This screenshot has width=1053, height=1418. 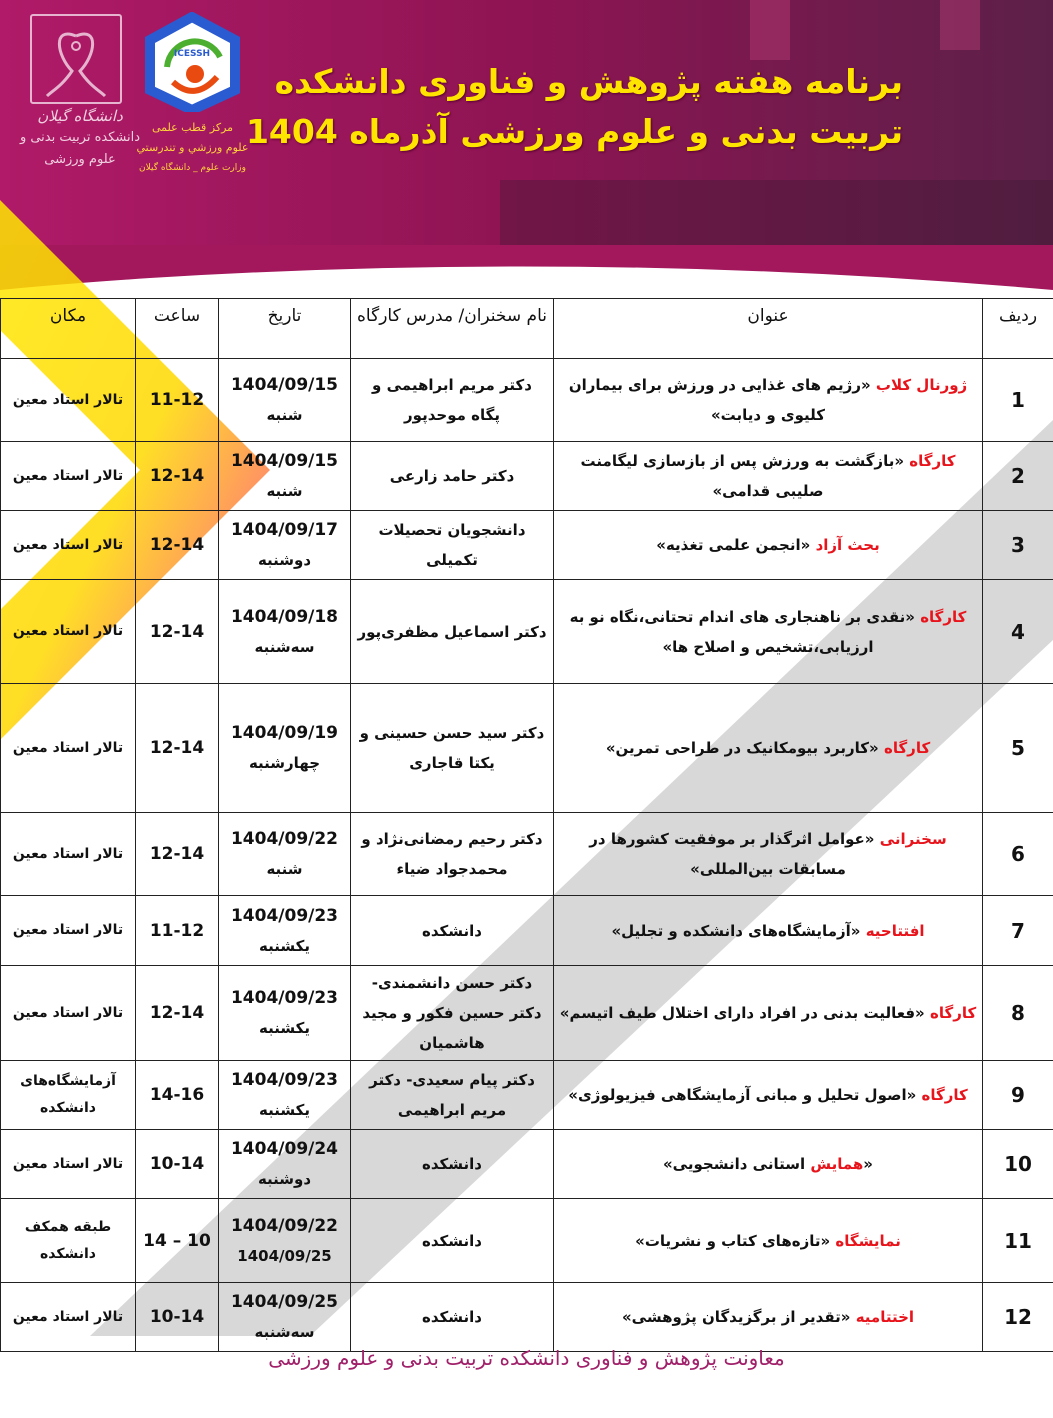 What do you see at coordinates (192, 54) in the screenshot?
I see `svg-text: ICESSH` at bounding box center [192, 54].